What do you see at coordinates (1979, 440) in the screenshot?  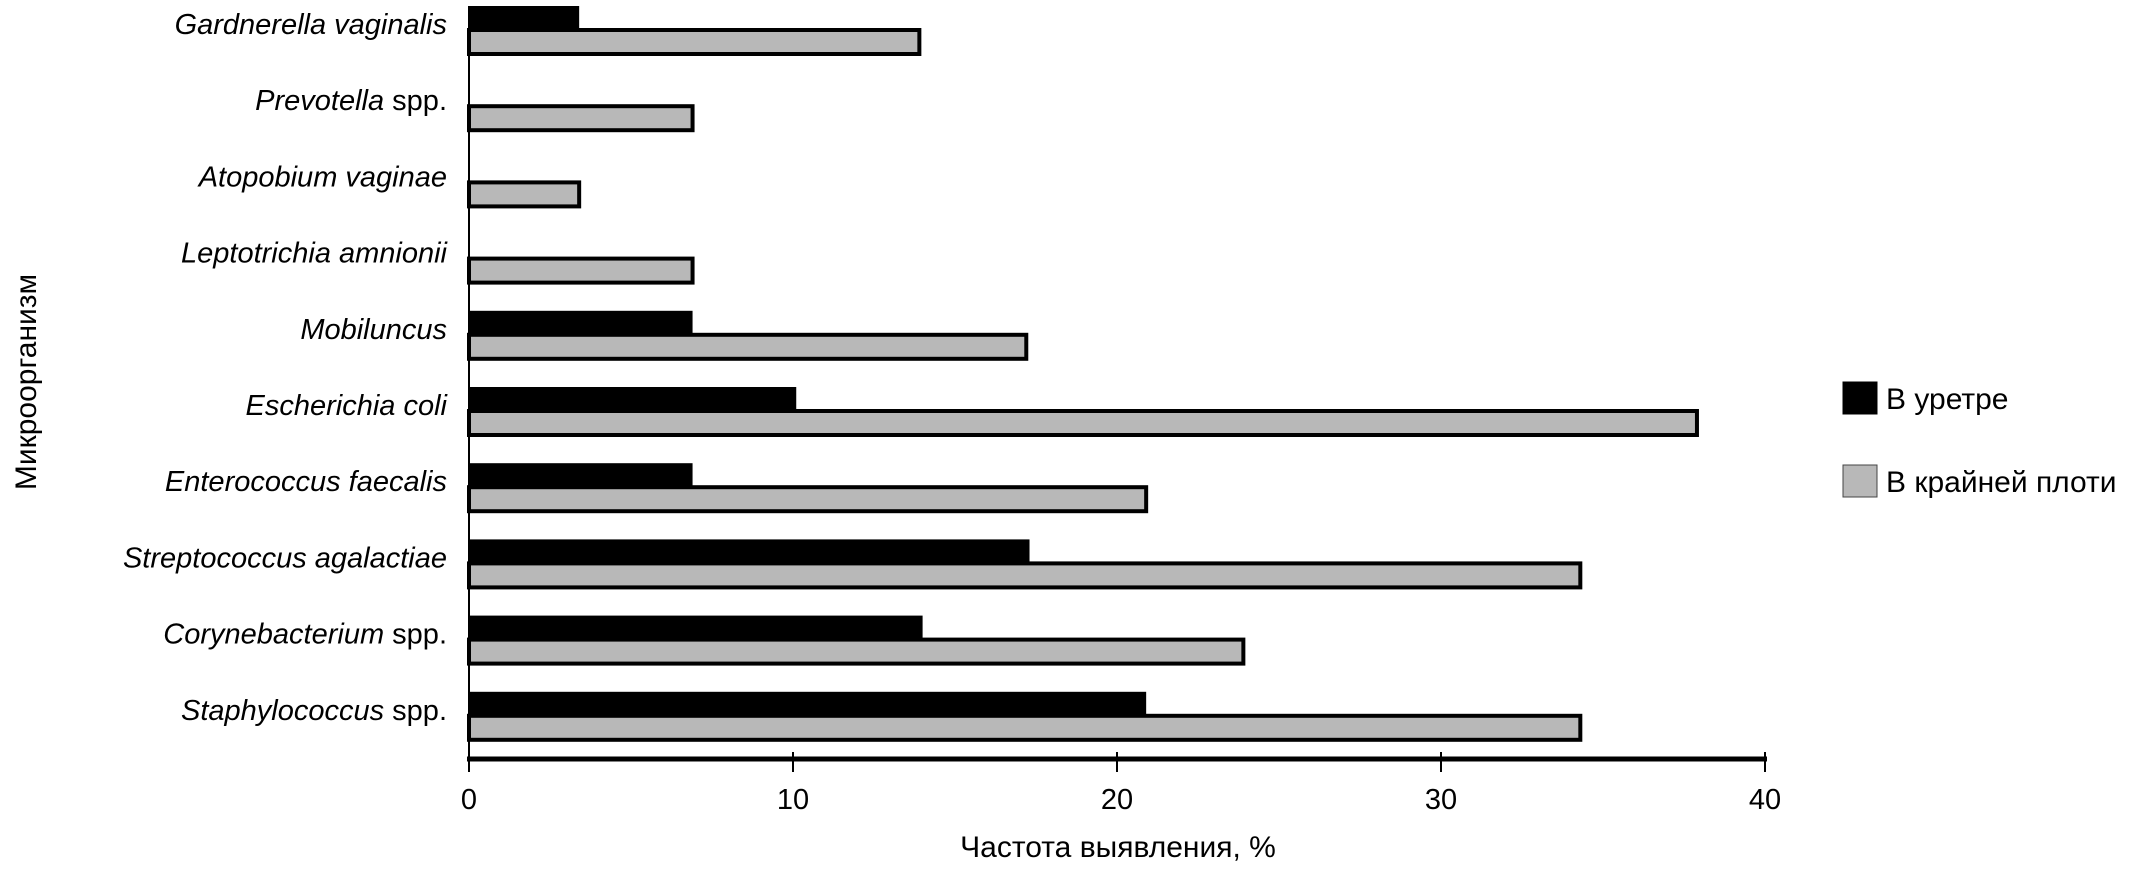 I see `legend: В уретре В крайней плоти` at bounding box center [1979, 440].